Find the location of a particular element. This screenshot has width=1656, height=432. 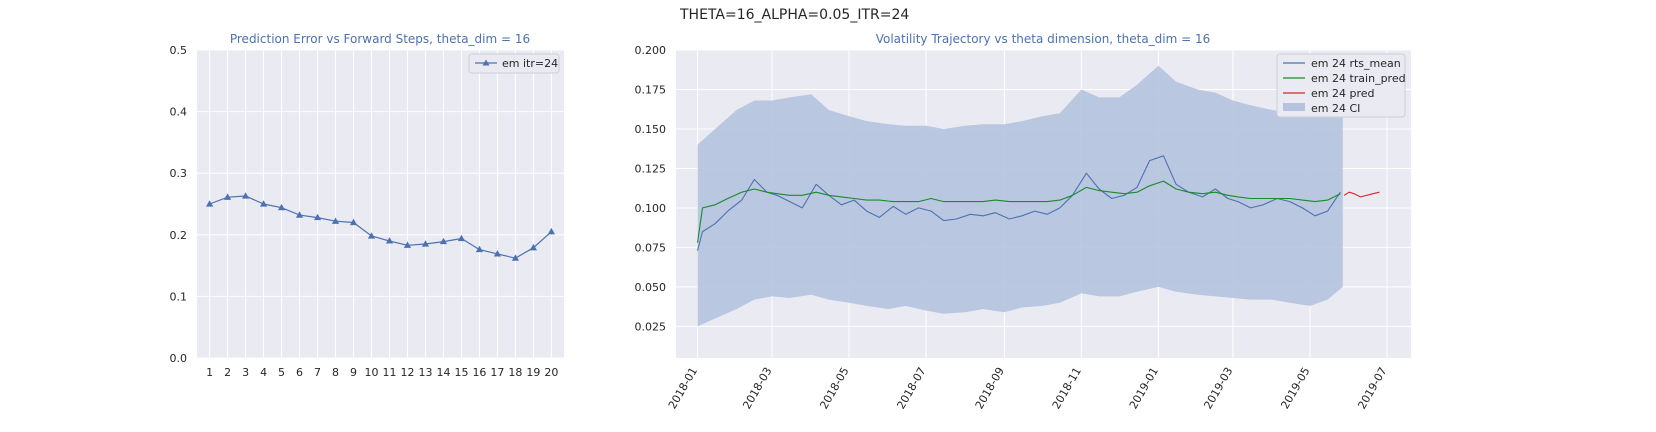

x-tick-label: 15 is located at coordinates (461, 372).